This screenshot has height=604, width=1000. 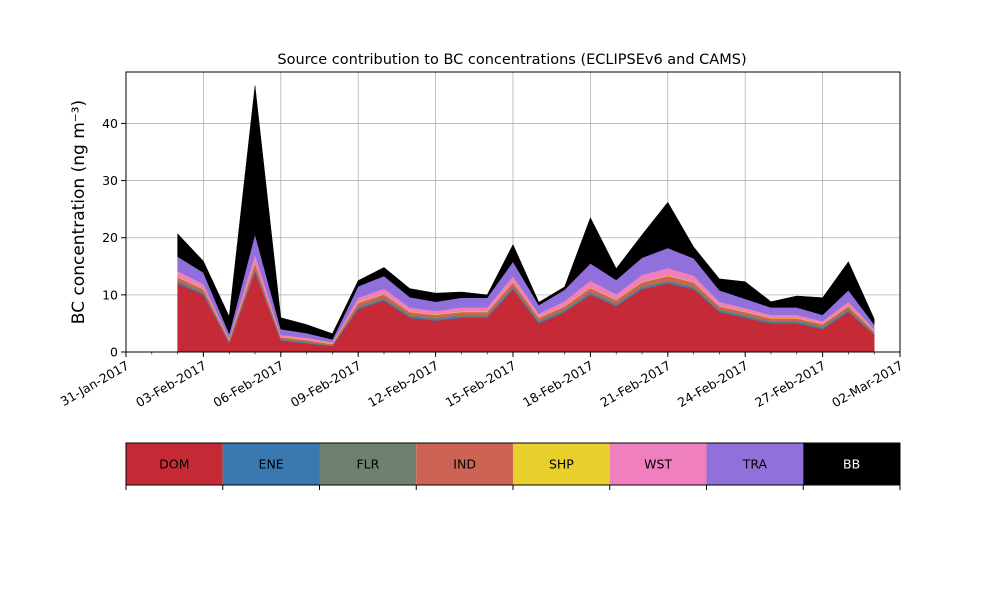 I want to click on x-tick-label: 15-Feb-2017, so click(x=481, y=384).